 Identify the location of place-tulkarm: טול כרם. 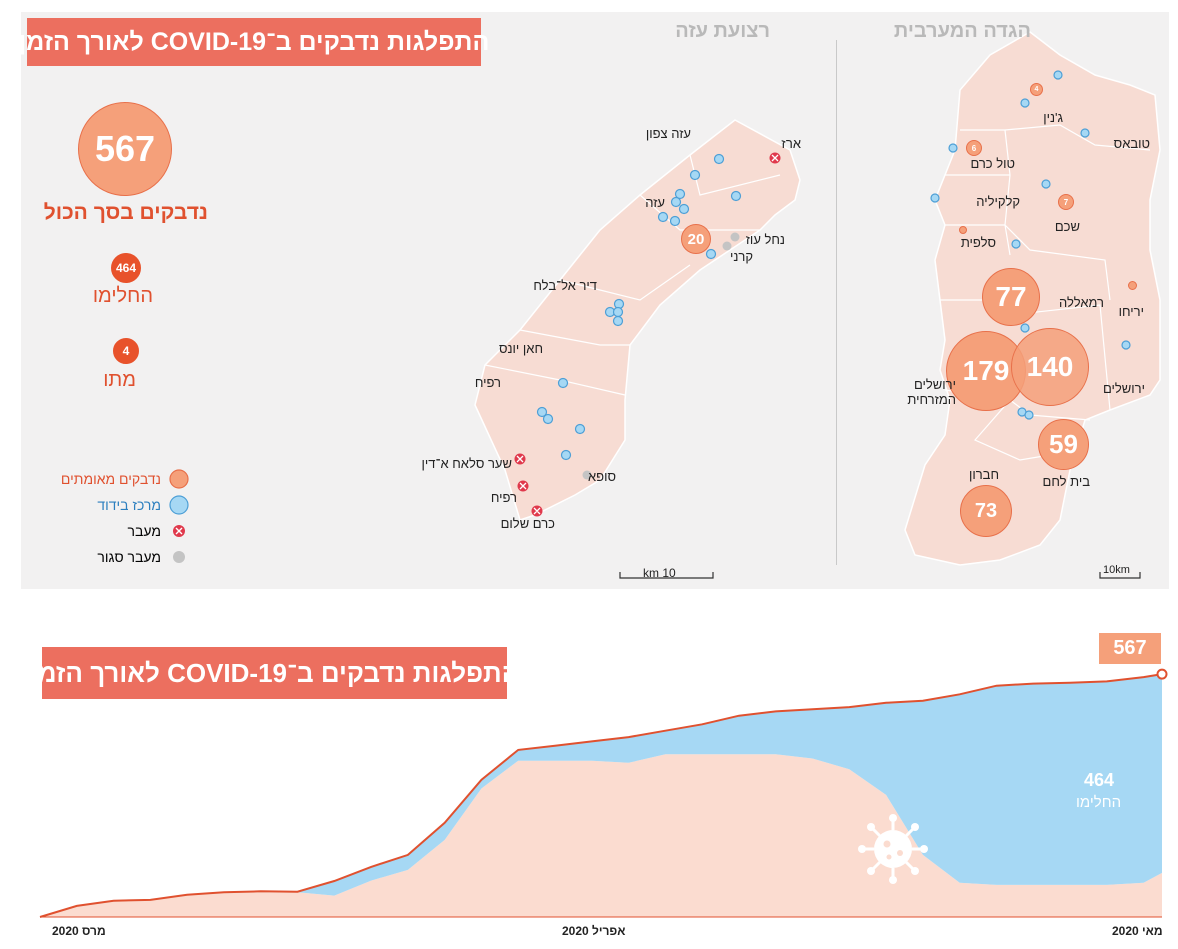
(992, 163).